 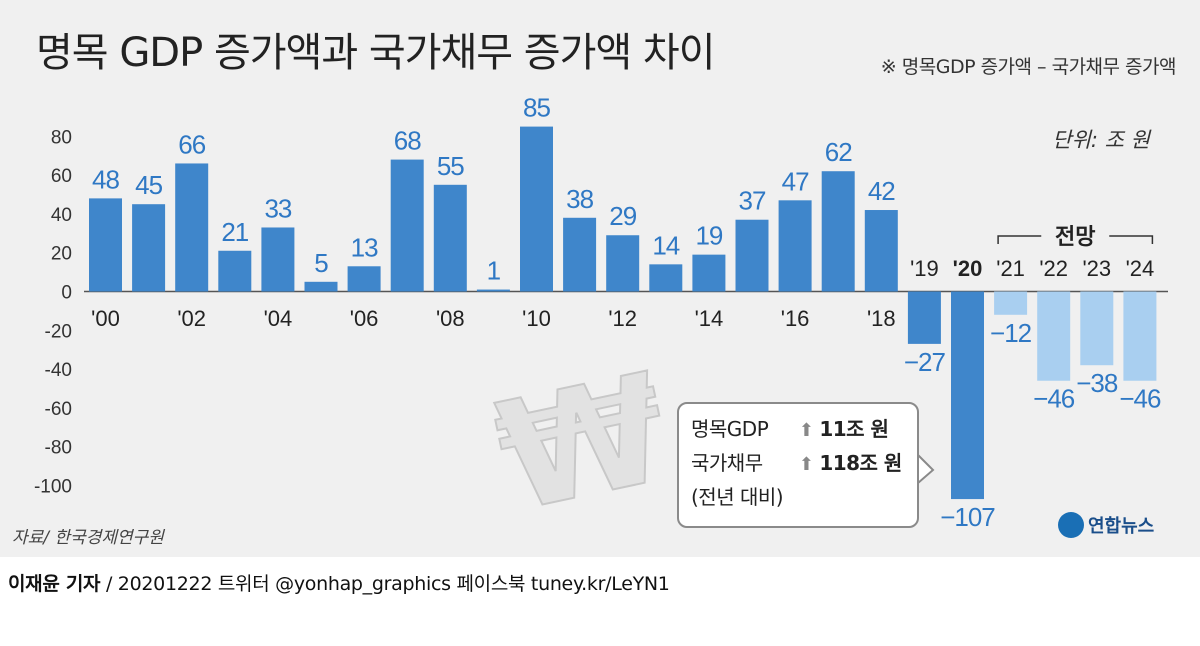 I want to click on data-label: 14, so click(x=665, y=245).